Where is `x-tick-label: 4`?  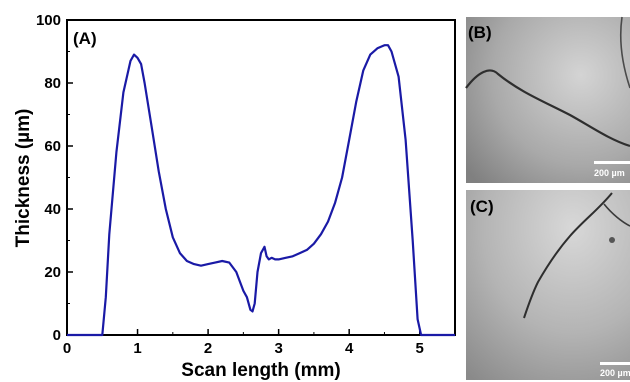 x-tick-label: 4 is located at coordinates (349, 348).